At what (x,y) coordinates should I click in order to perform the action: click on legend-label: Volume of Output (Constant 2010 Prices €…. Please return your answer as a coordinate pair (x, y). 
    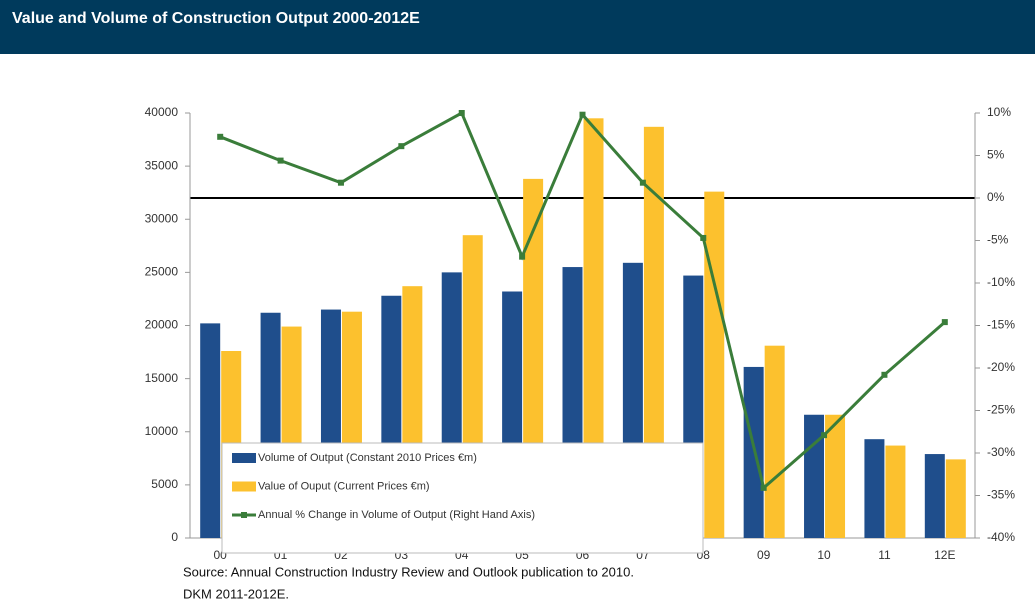
    Looking at the image, I should click on (367, 458).